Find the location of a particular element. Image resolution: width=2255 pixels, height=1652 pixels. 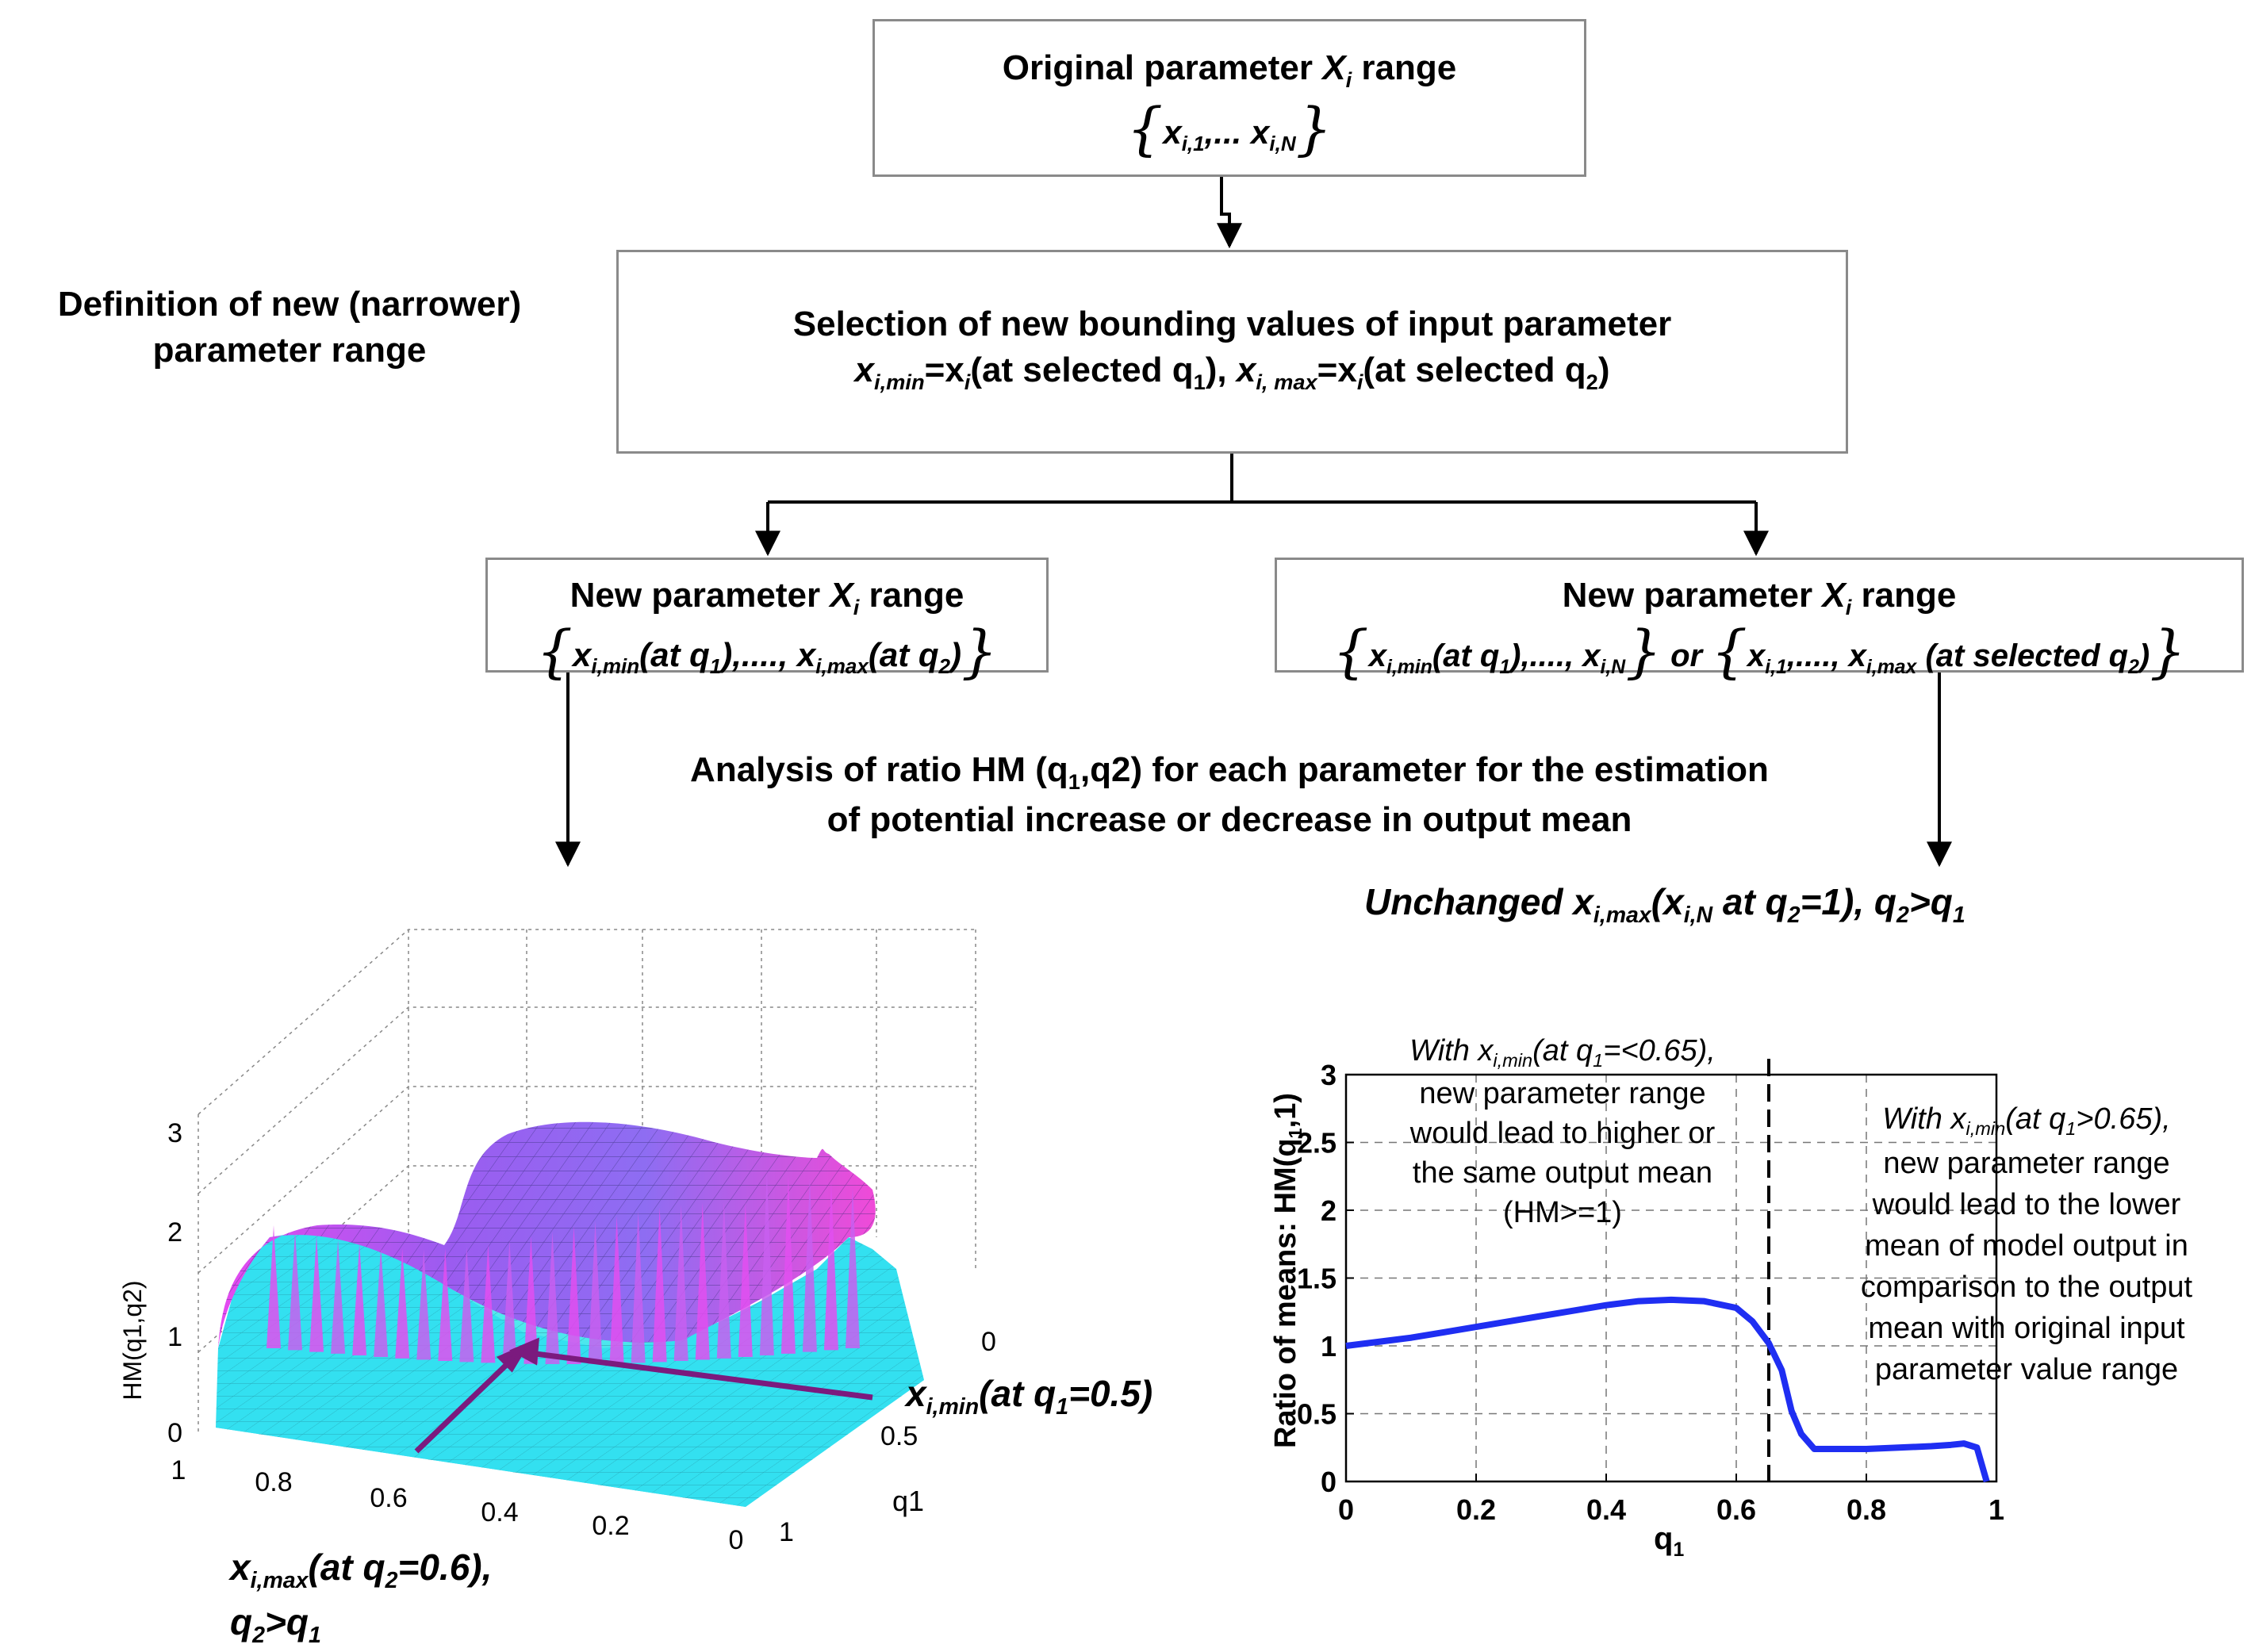

chart-series is located at coordinates (1667, 1389).